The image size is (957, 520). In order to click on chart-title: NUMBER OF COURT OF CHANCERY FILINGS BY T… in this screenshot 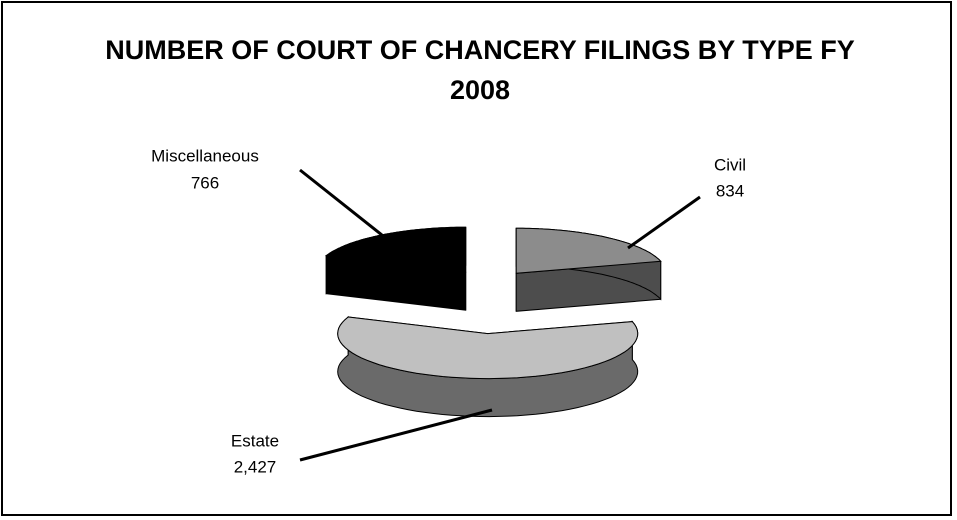, I will do `click(480, 70)`.